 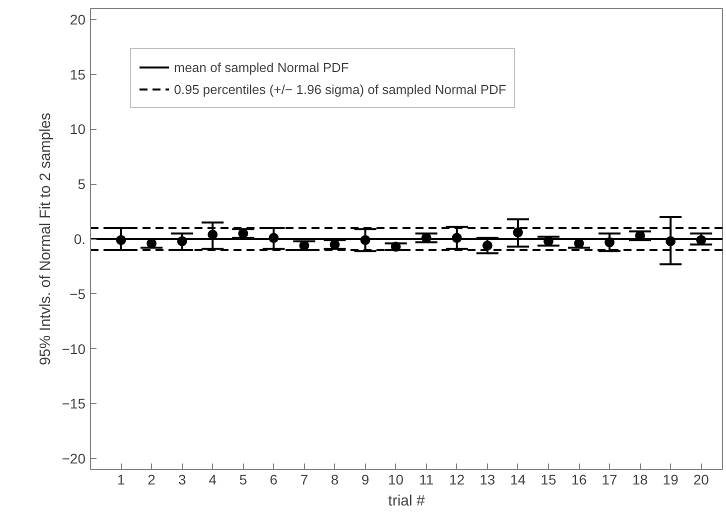 What do you see at coordinates (334, 480) in the screenshot?
I see `x-tick-label: 8` at bounding box center [334, 480].